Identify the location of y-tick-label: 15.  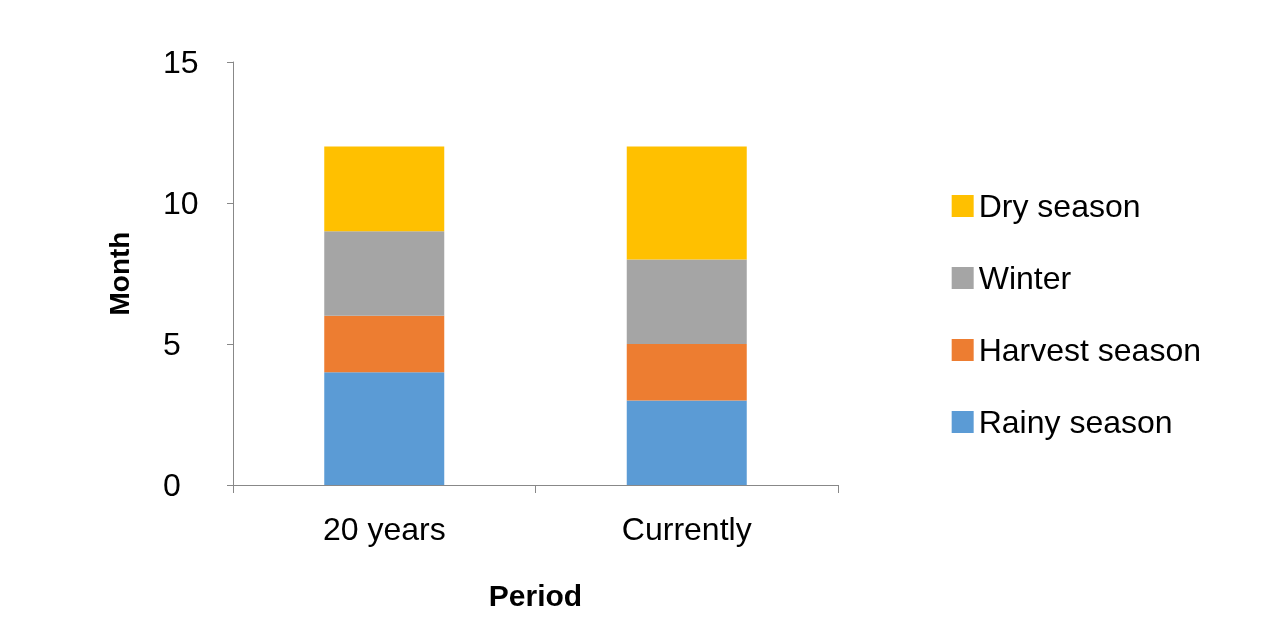
(181, 62).